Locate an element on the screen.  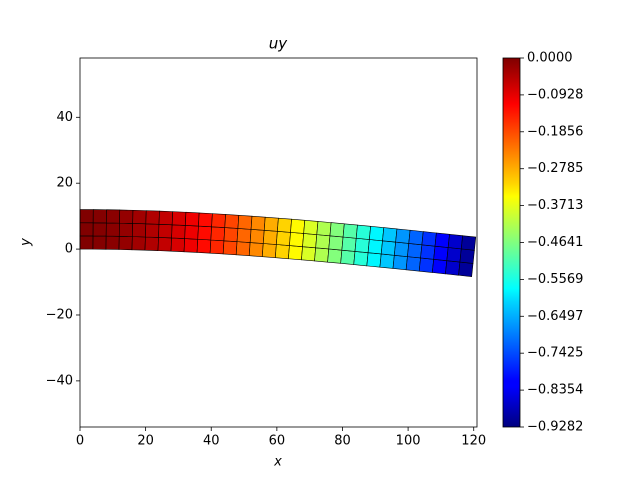
y-tick-label: 20 is located at coordinates (64, 183).